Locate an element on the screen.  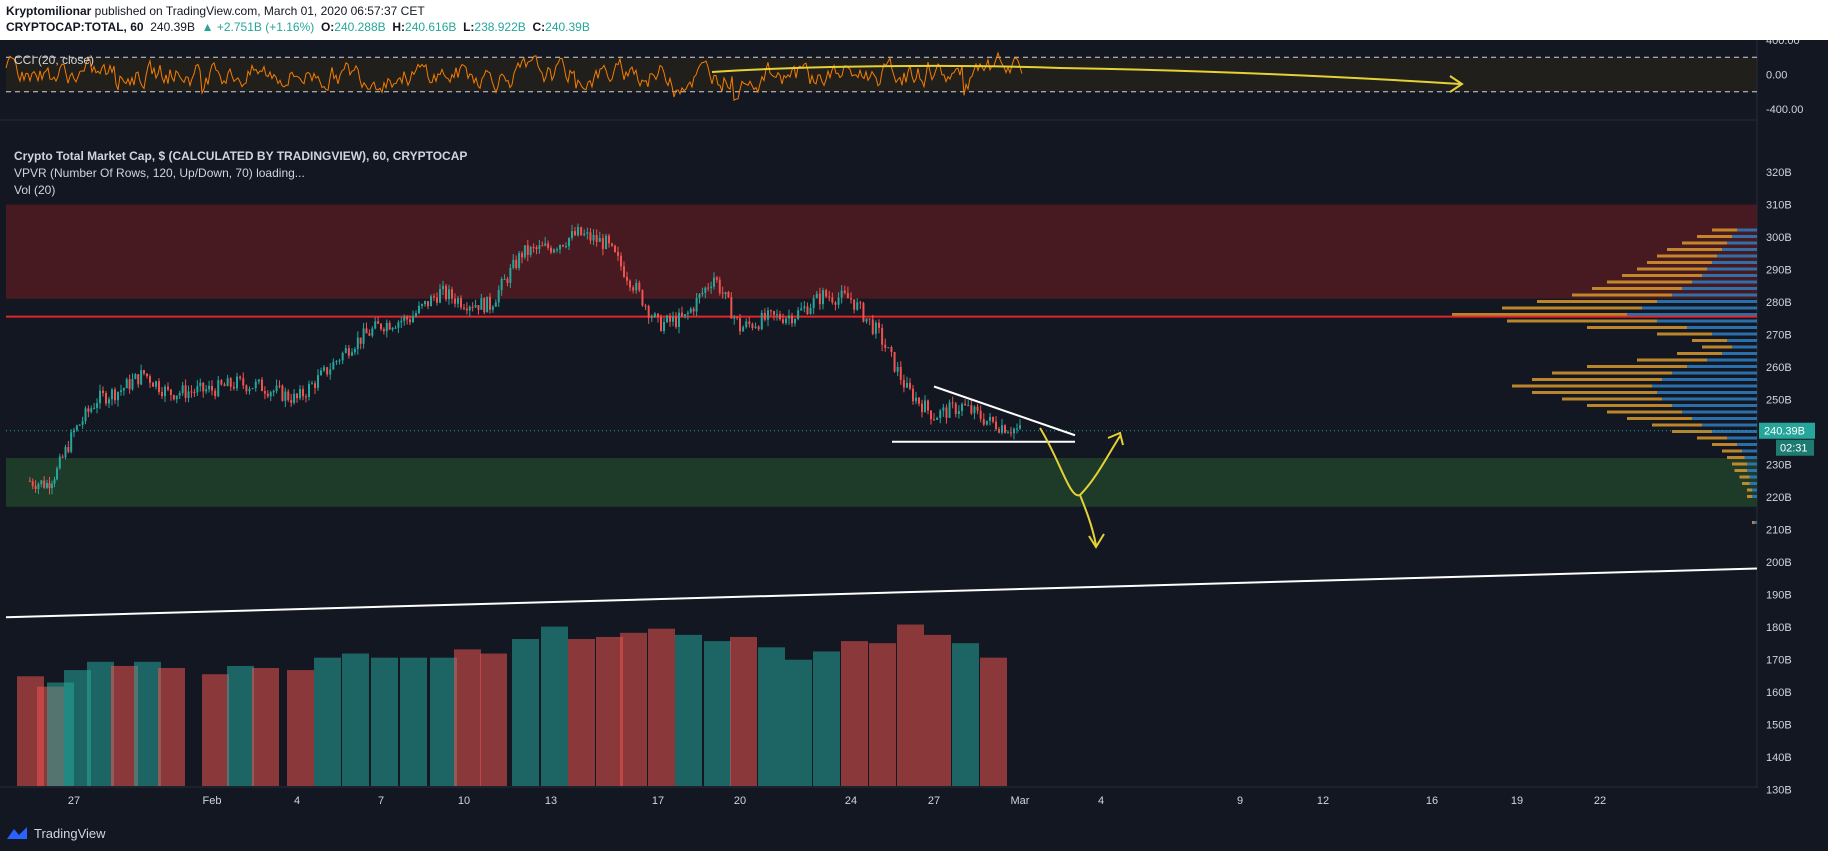
time-tick-label: 16 is located at coordinates (1432, 801).